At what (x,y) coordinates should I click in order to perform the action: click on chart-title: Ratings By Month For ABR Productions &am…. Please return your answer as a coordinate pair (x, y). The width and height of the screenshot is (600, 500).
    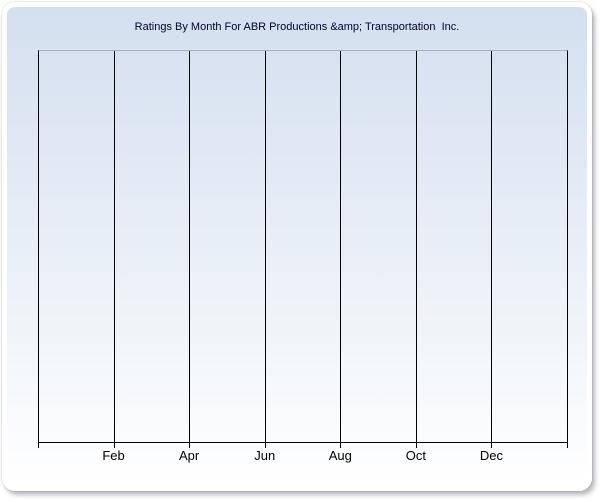
    Looking at the image, I should click on (297, 27).